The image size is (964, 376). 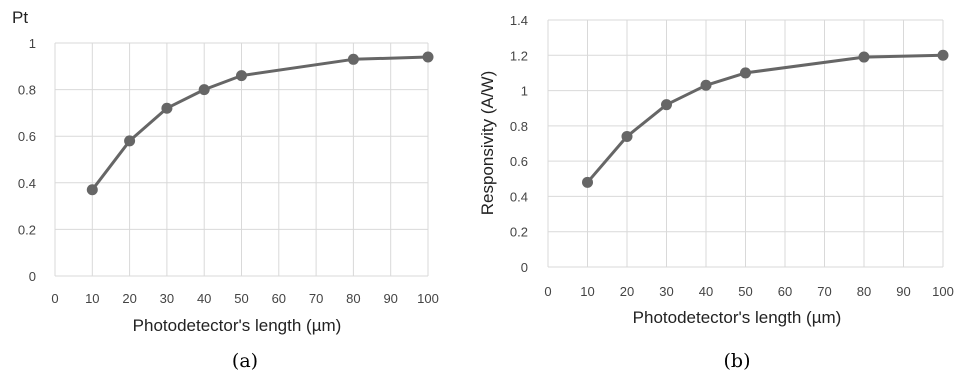 What do you see at coordinates (519, 55) in the screenshot?
I see `y-tick-label: 1.2` at bounding box center [519, 55].